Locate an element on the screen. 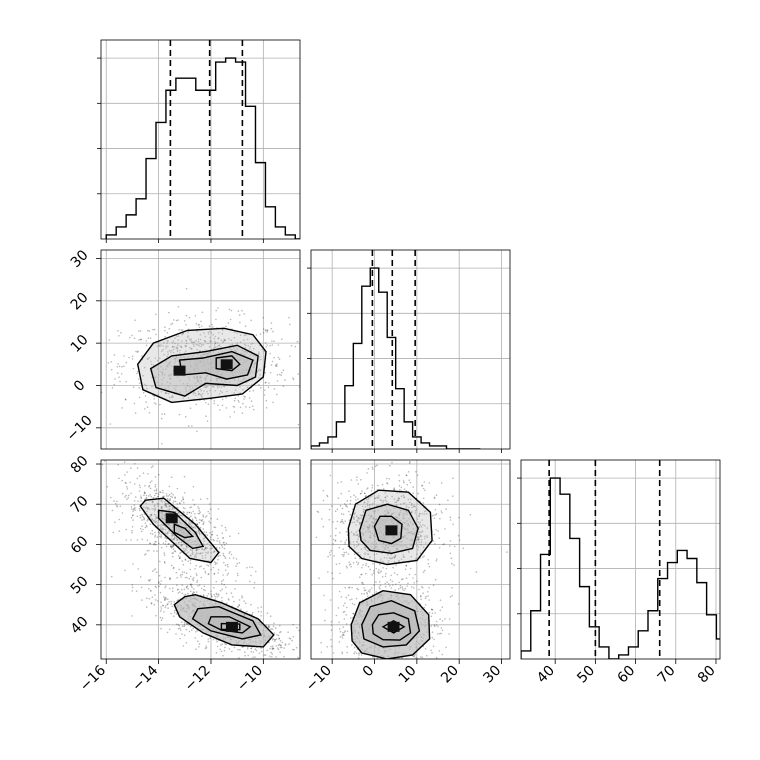 The image size is (760, 760). x-tick-label: −12 is located at coordinates (198, 679).